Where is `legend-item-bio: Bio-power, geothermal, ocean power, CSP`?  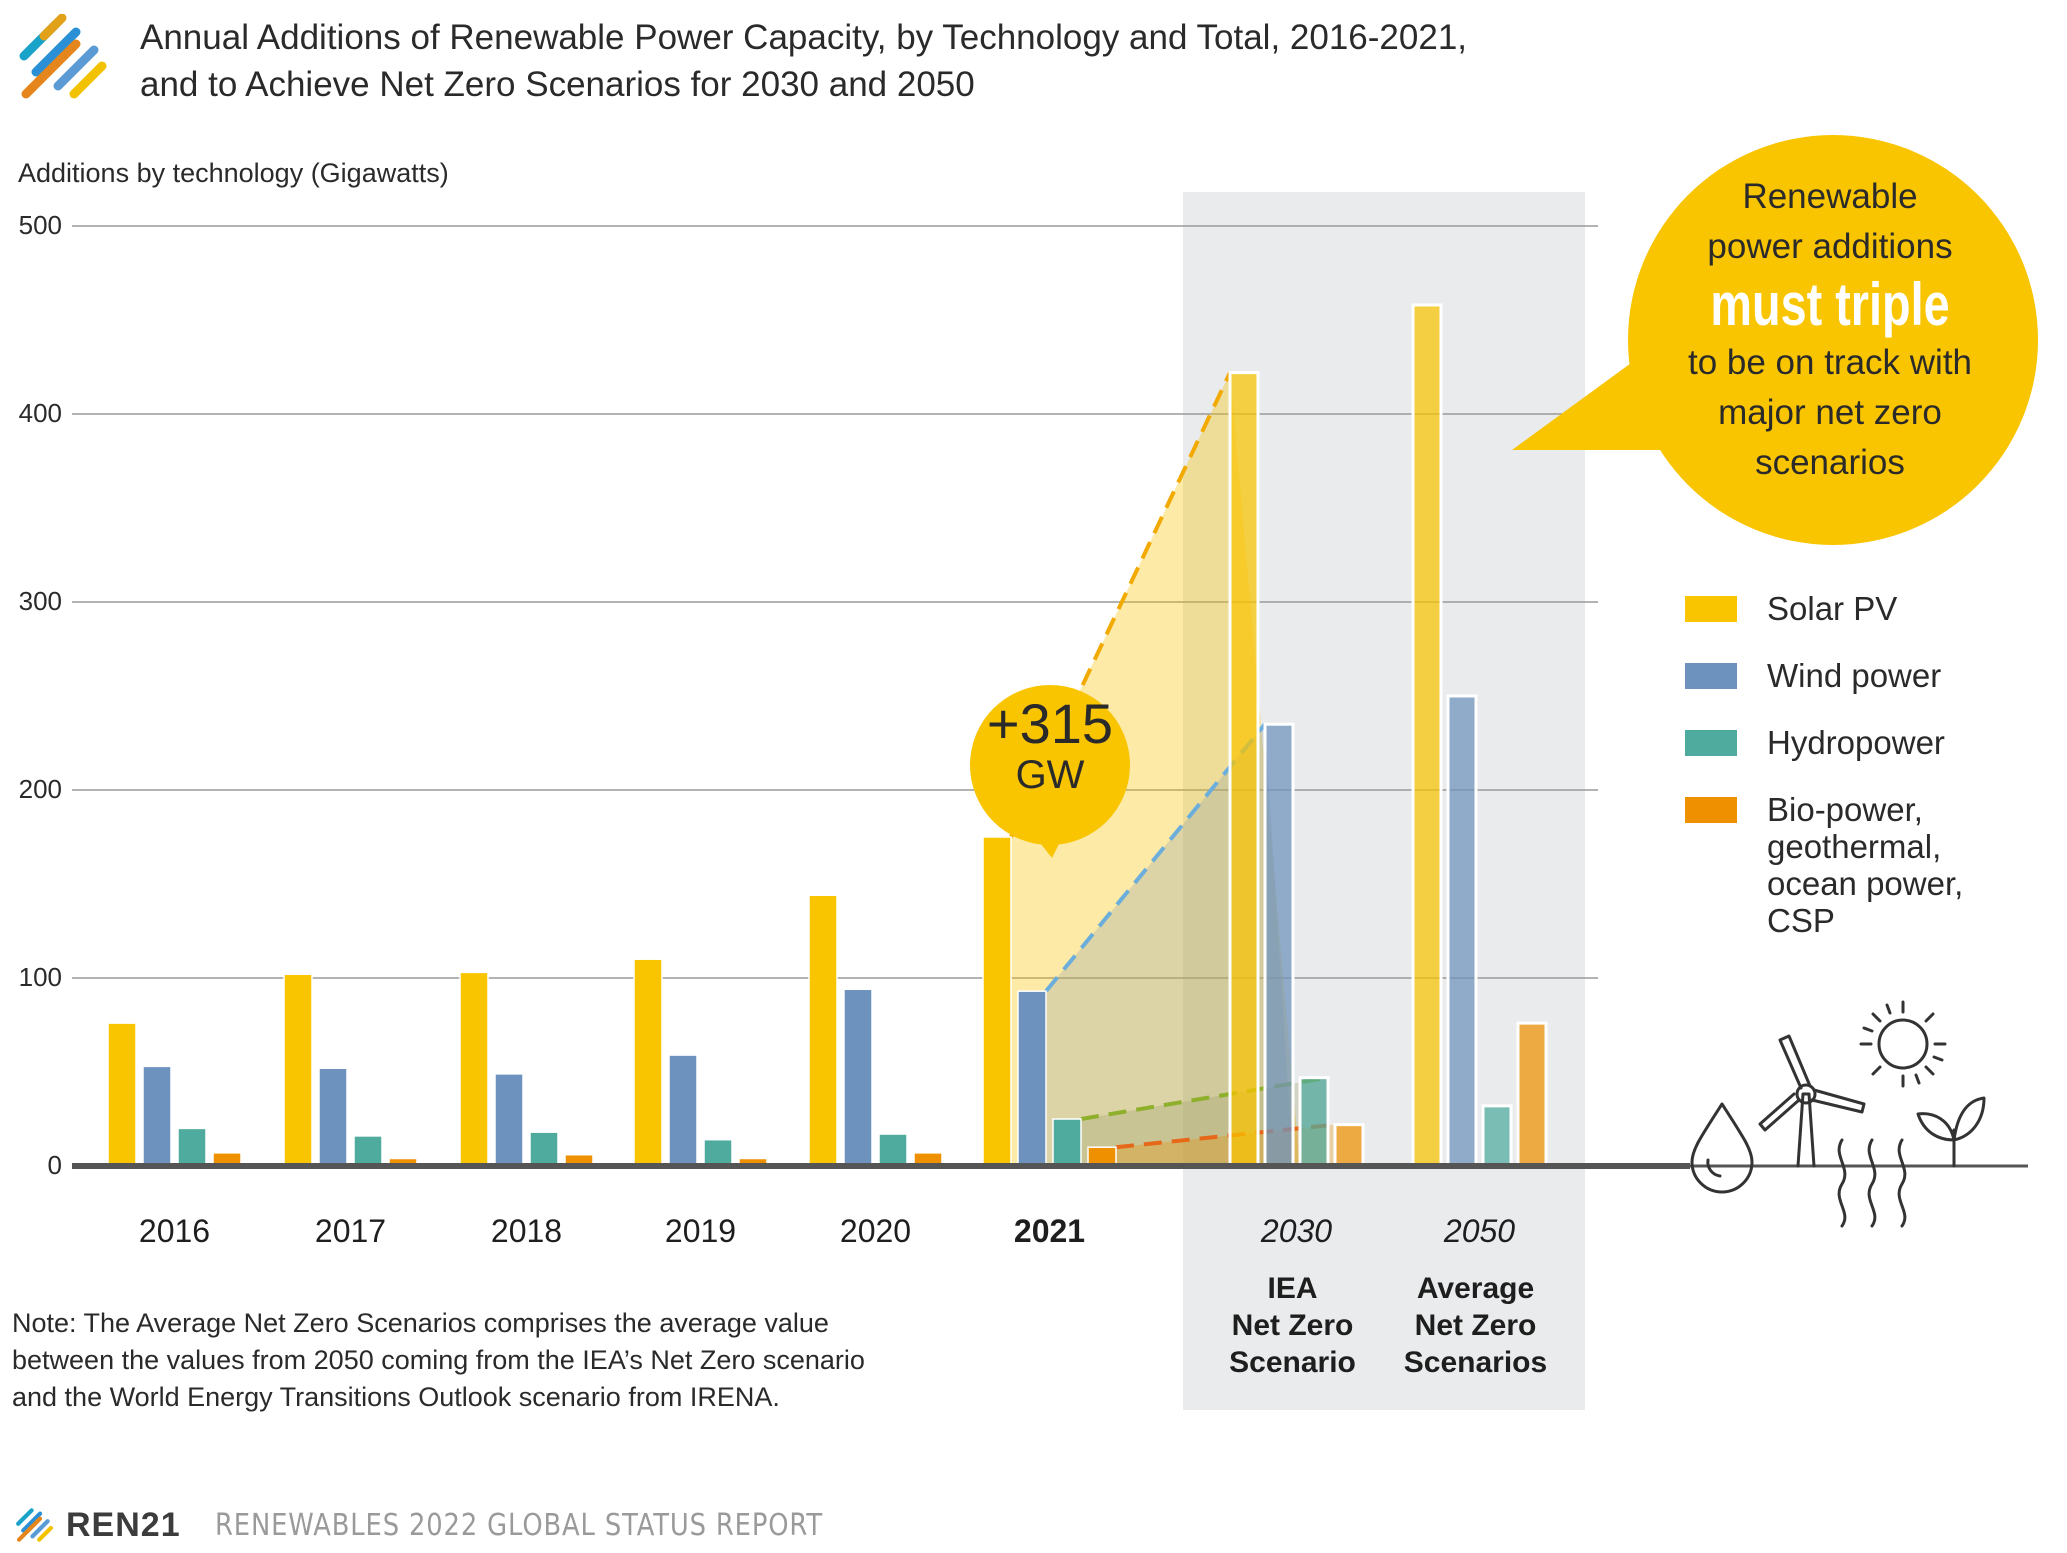 legend-item-bio: Bio-power, geothermal, ocean power, CSP is located at coordinates (1865, 865).